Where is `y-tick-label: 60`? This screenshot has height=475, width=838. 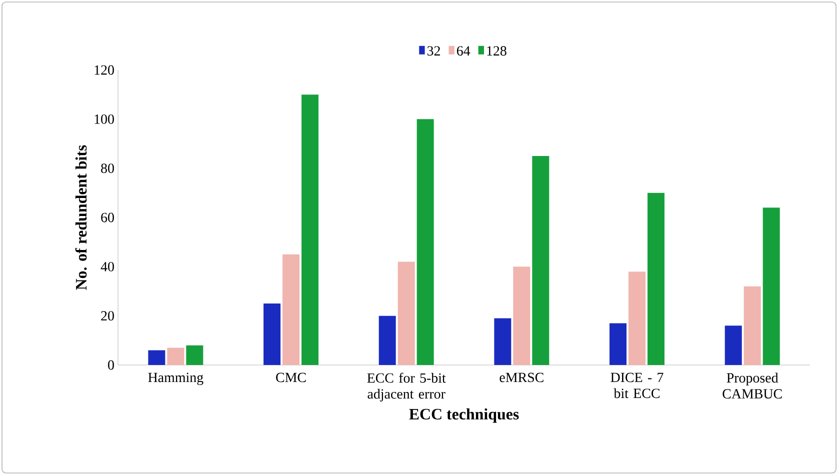 y-tick-label: 60 is located at coordinates (107, 217).